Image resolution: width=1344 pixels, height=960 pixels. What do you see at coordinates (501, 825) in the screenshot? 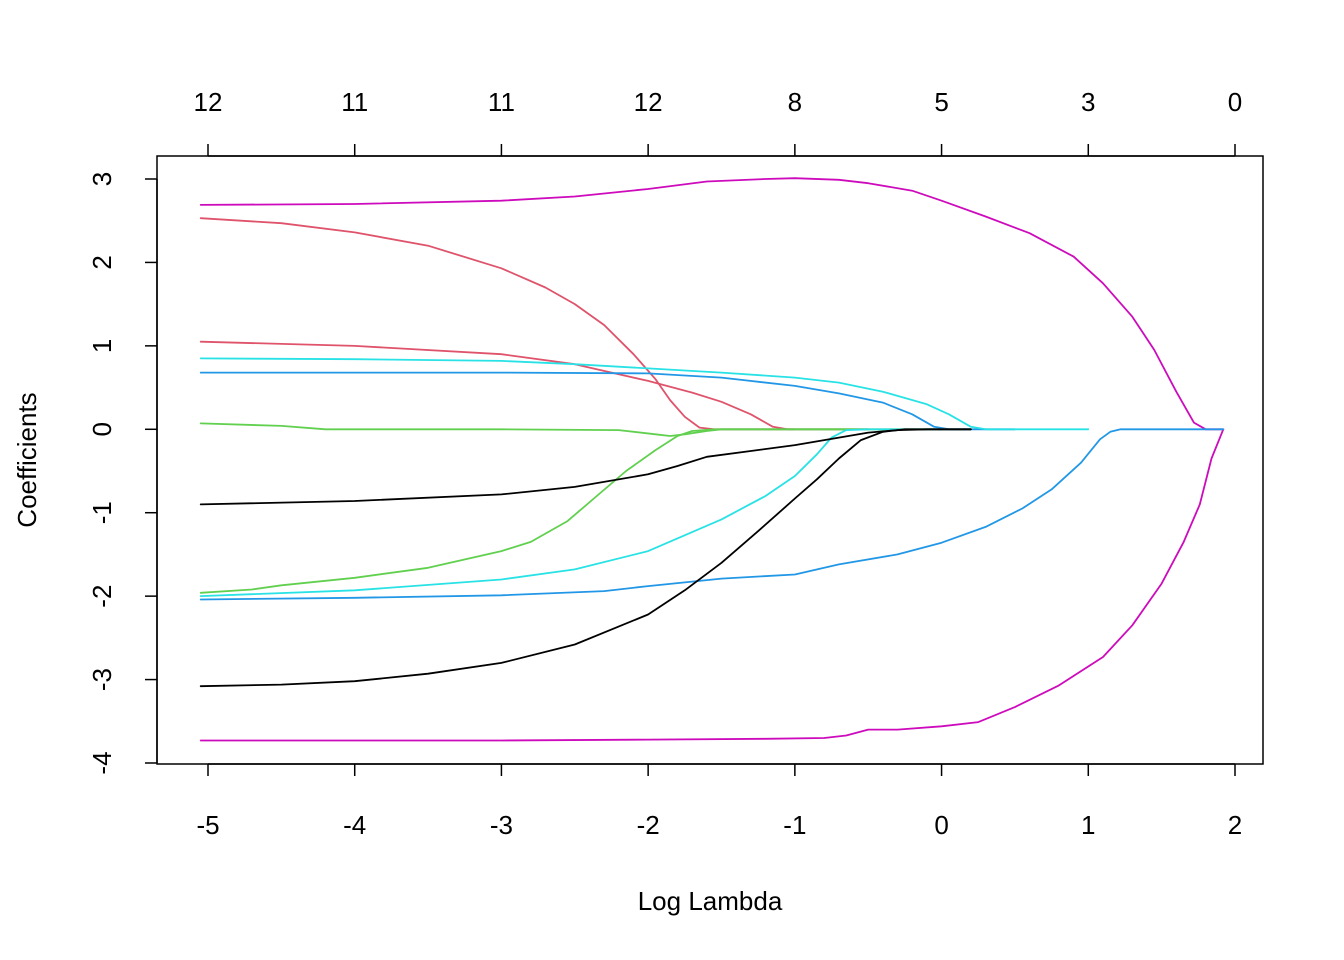
I see `x-tick-label: -3` at bounding box center [501, 825].